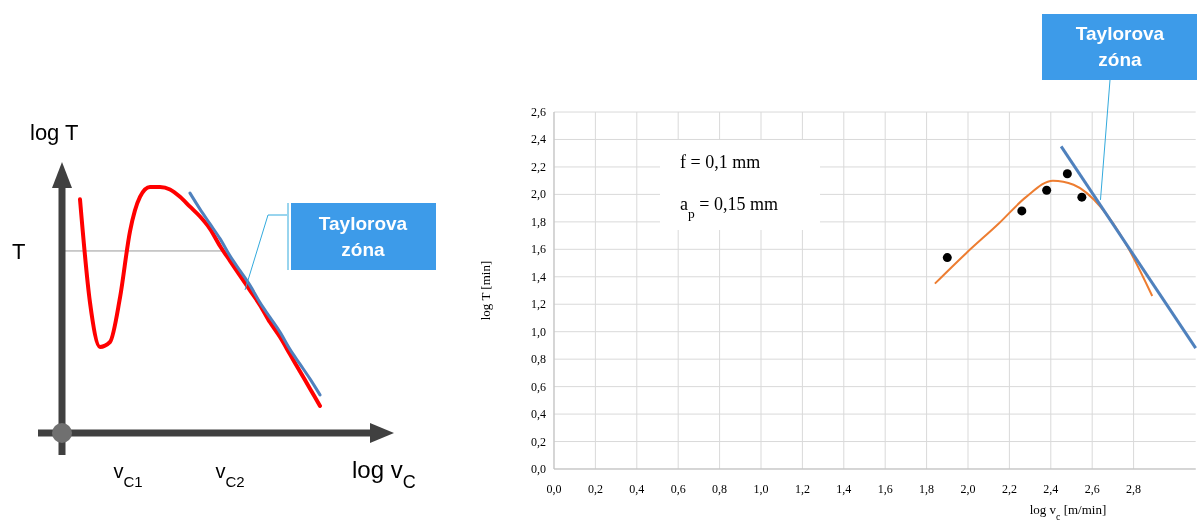  Describe the element at coordinates (538, 112) in the screenshot. I see `y-tick-label: 2,6` at that location.